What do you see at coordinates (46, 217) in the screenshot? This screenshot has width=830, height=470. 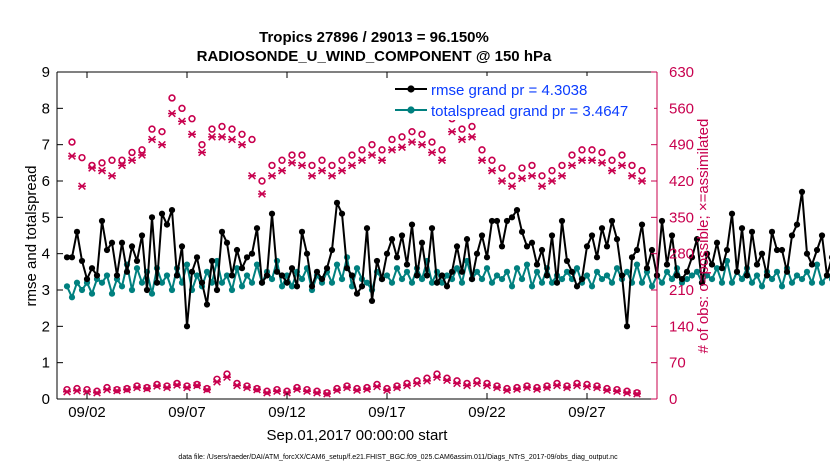 I see `y-left-tick-label: 5` at bounding box center [46, 217].